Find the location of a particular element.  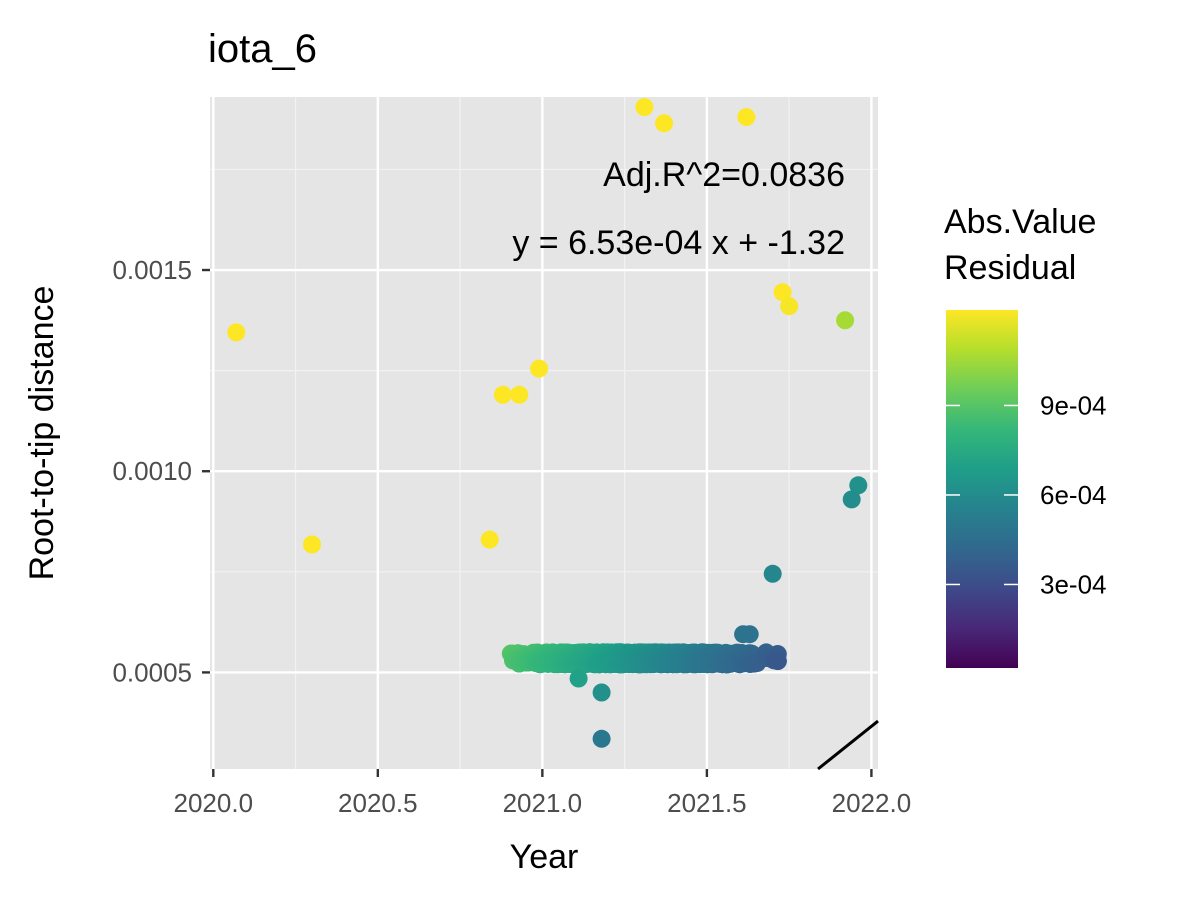

regression-line is located at coordinates (848, 745).